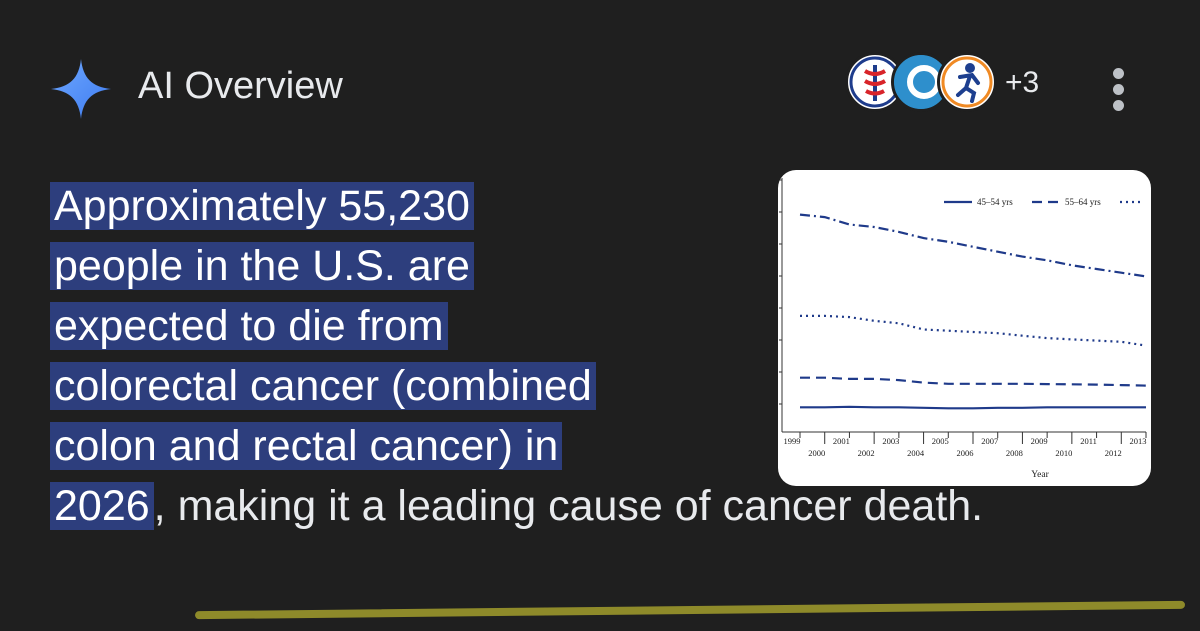 This screenshot has height=631, width=1200. What do you see at coordinates (890, 441) in the screenshot?
I see `x-tick-label: 2003` at bounding box center [890, 441].